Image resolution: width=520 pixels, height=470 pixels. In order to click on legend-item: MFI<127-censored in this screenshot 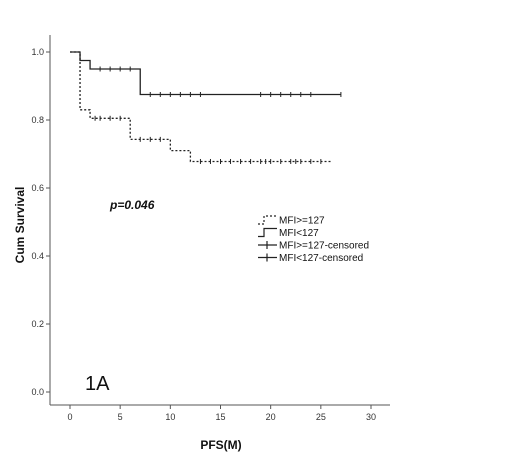, I will do `click(310, 258)`.